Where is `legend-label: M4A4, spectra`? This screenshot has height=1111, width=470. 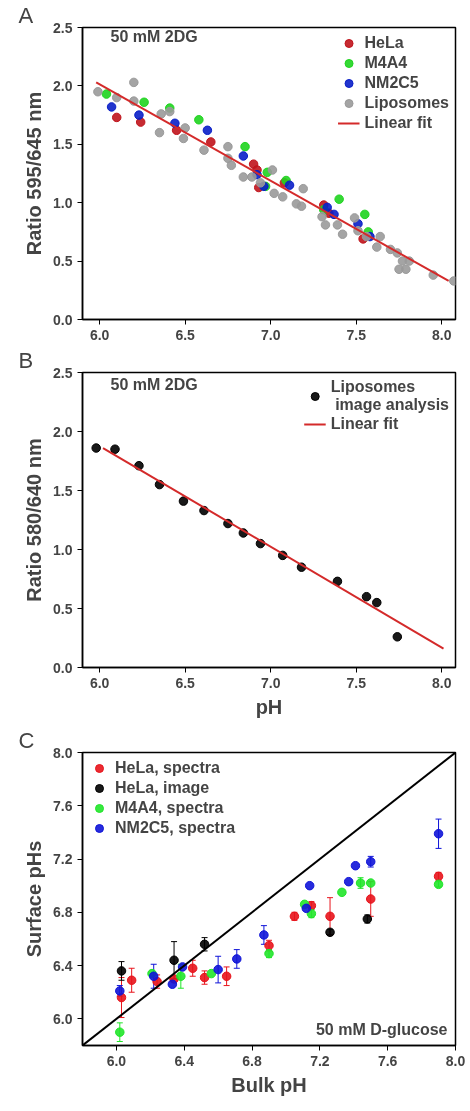
legend-label: M4A4, spectra is located at coordinates (169, 808).